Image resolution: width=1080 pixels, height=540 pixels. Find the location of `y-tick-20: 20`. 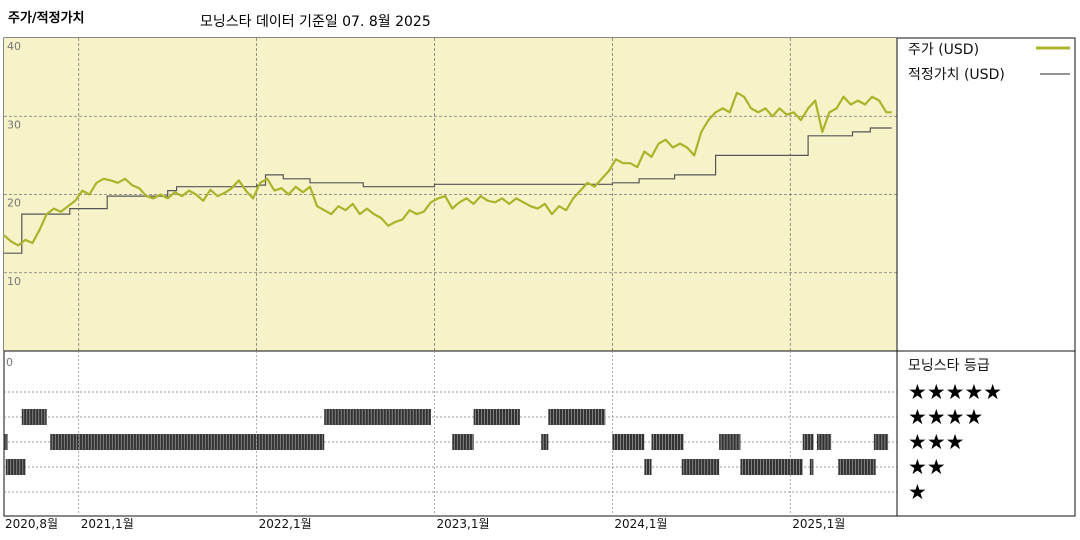

y-tick-20: 20 is located at coordinates (14, 203).